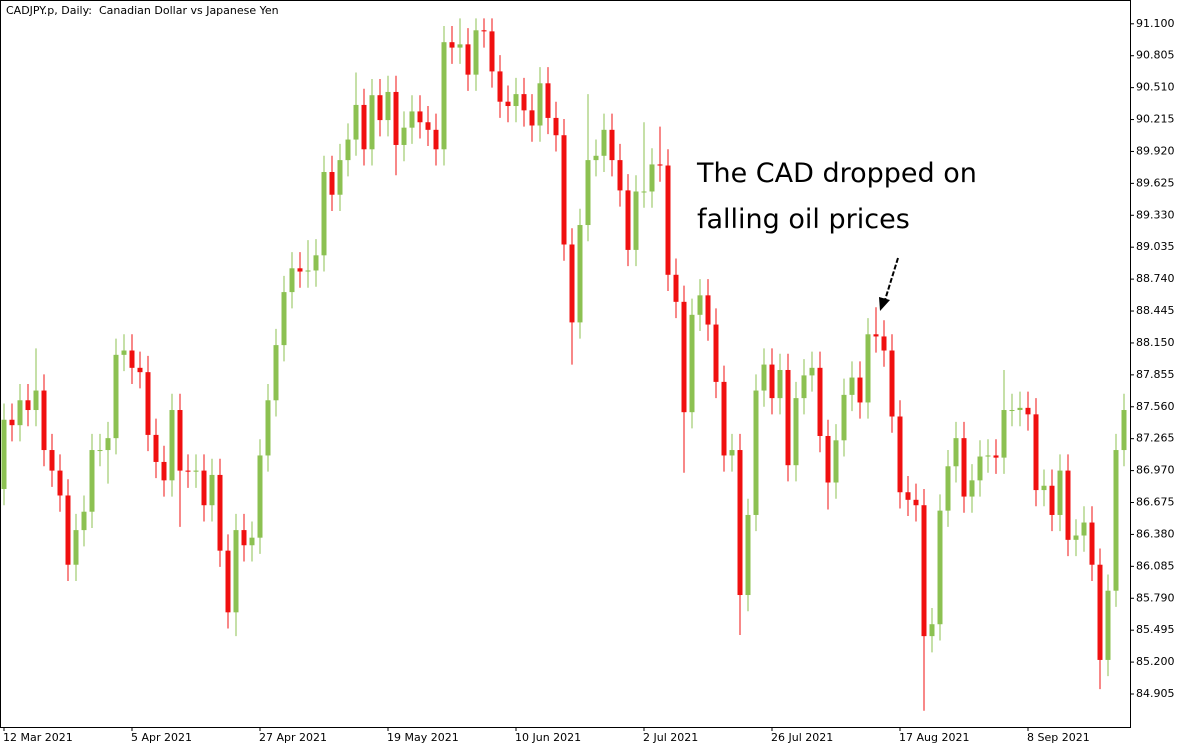  What do you see at coordinates (1155, 502) in the screenshot?
I see `y-tick-label: 86.675` at bounding box center [1155, 502].